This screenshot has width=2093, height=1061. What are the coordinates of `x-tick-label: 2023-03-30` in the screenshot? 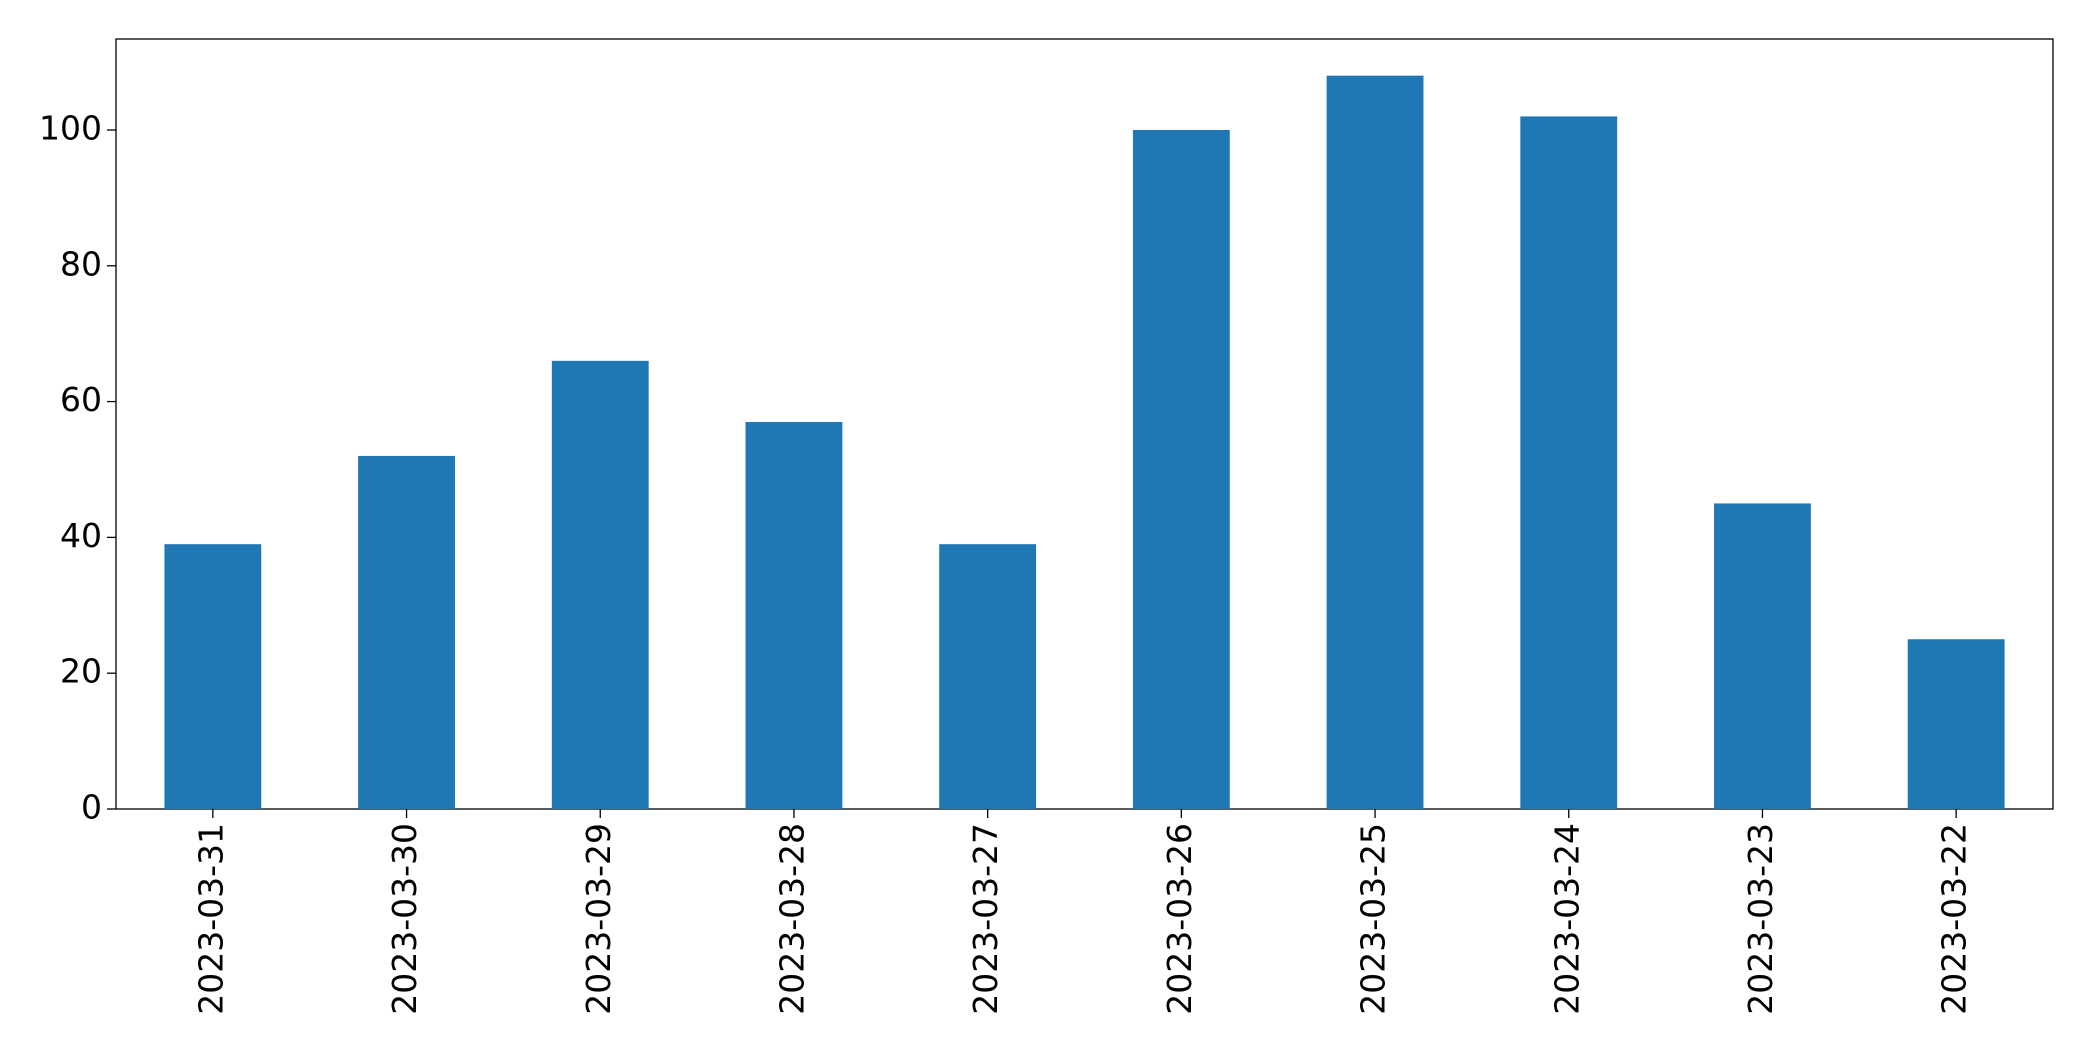 It's located at (404, 919).